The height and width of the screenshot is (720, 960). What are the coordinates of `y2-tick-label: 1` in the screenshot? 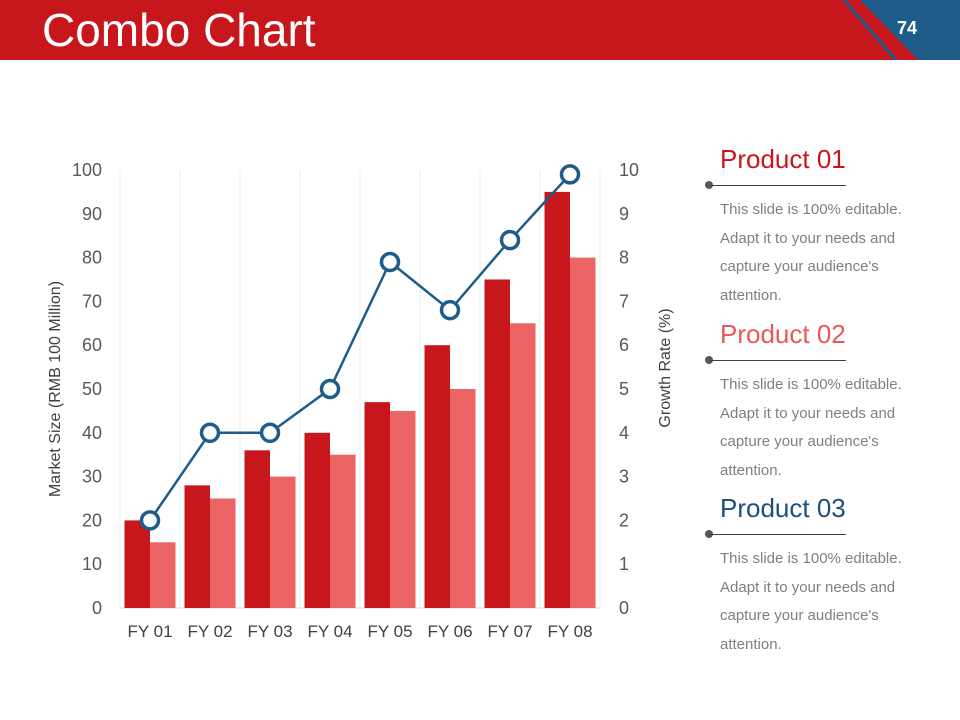 It's located at (624, 564).